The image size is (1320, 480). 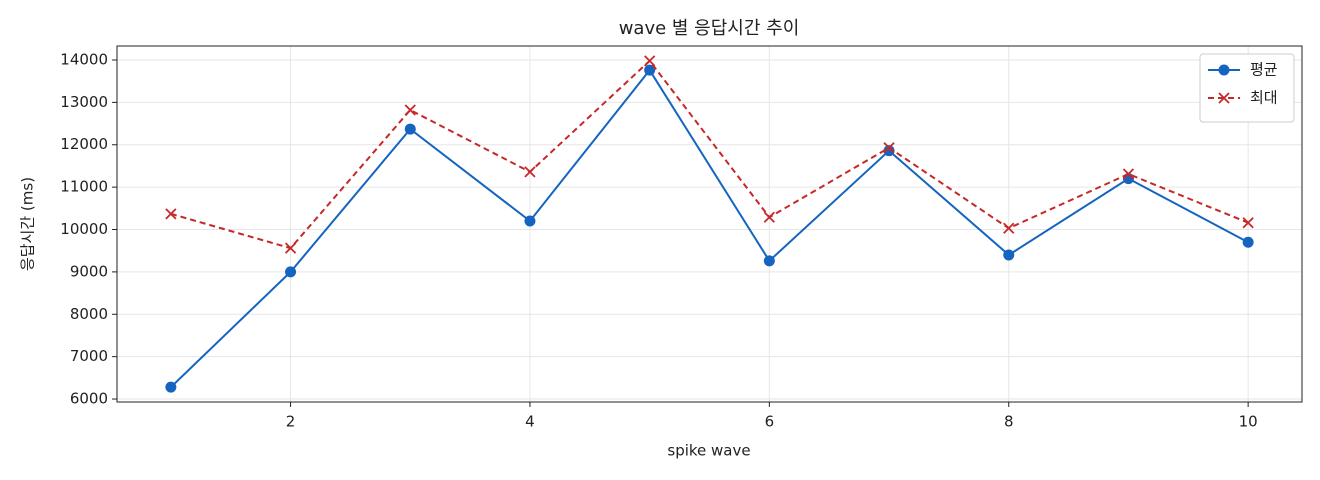 What do you see at coordinates (28, 224) in the screenshot?
I see `y-axis-label: 응답시간 (ms)` at bounding box center [28, 224].